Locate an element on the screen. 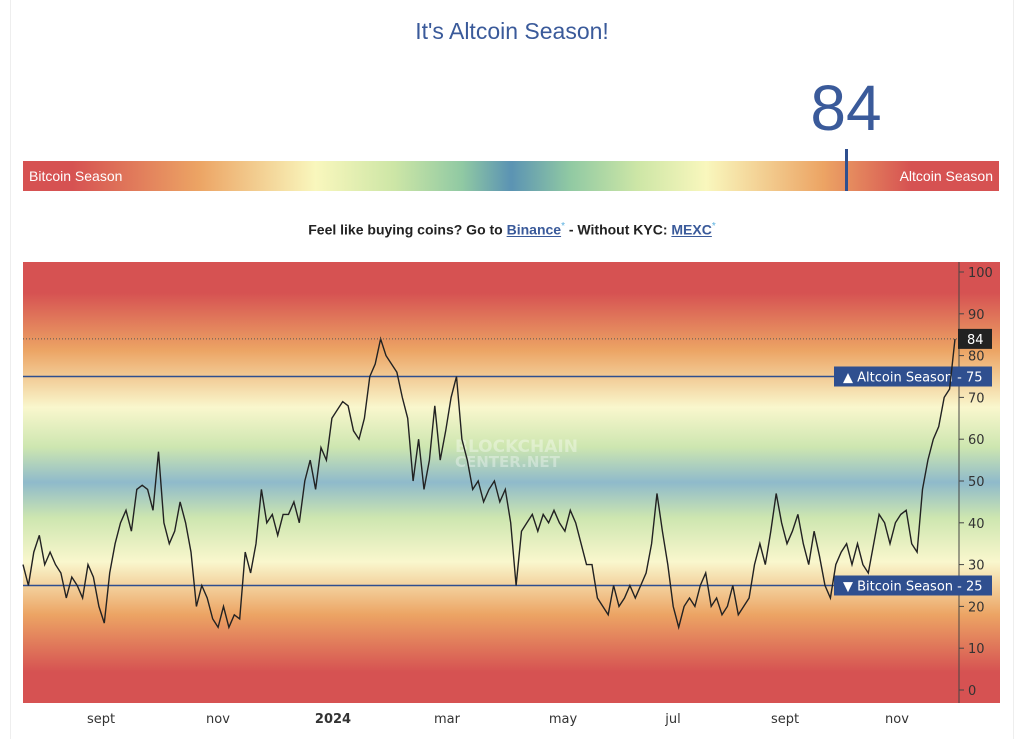 This screenshot has height=739, width=1024. mexc-link: MEXC is located at coordinates (691, 229).